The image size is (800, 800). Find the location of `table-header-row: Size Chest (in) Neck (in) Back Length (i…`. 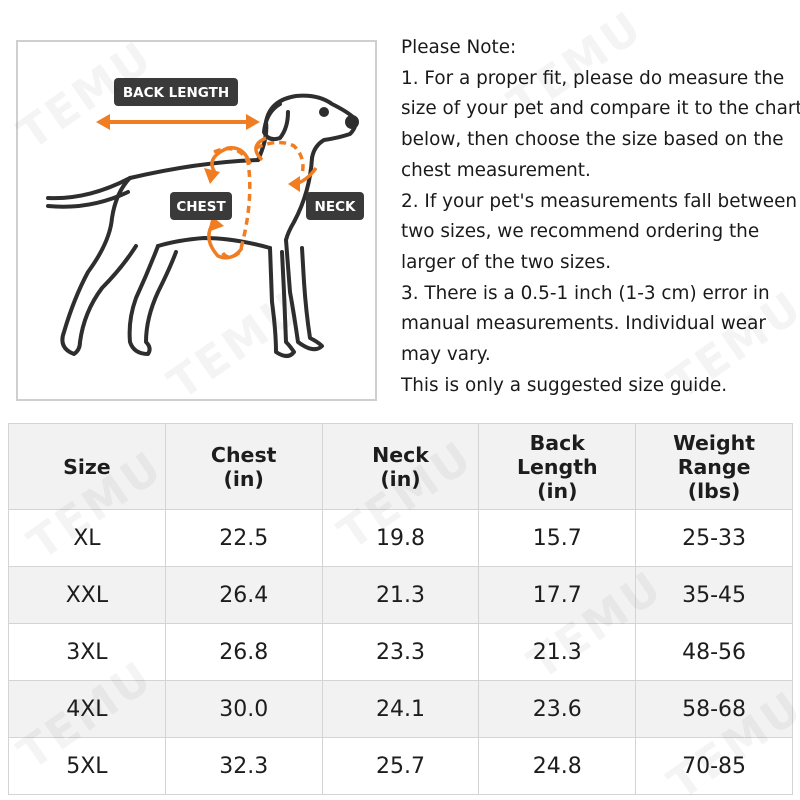

table-header-row: Size Chest (in) Neck (in) Back Length (i… is located at coordinates (400, 466).